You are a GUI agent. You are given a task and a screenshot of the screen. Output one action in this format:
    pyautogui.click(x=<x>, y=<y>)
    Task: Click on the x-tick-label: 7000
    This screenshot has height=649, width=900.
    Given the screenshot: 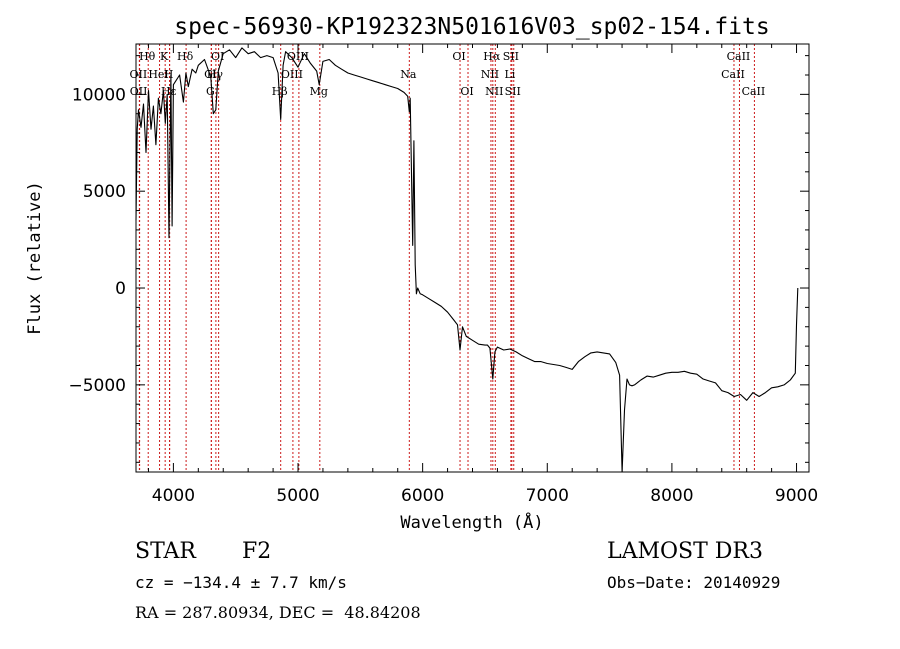 What is the action you would take?
    pyautogui.click(x=547, y=496)
    